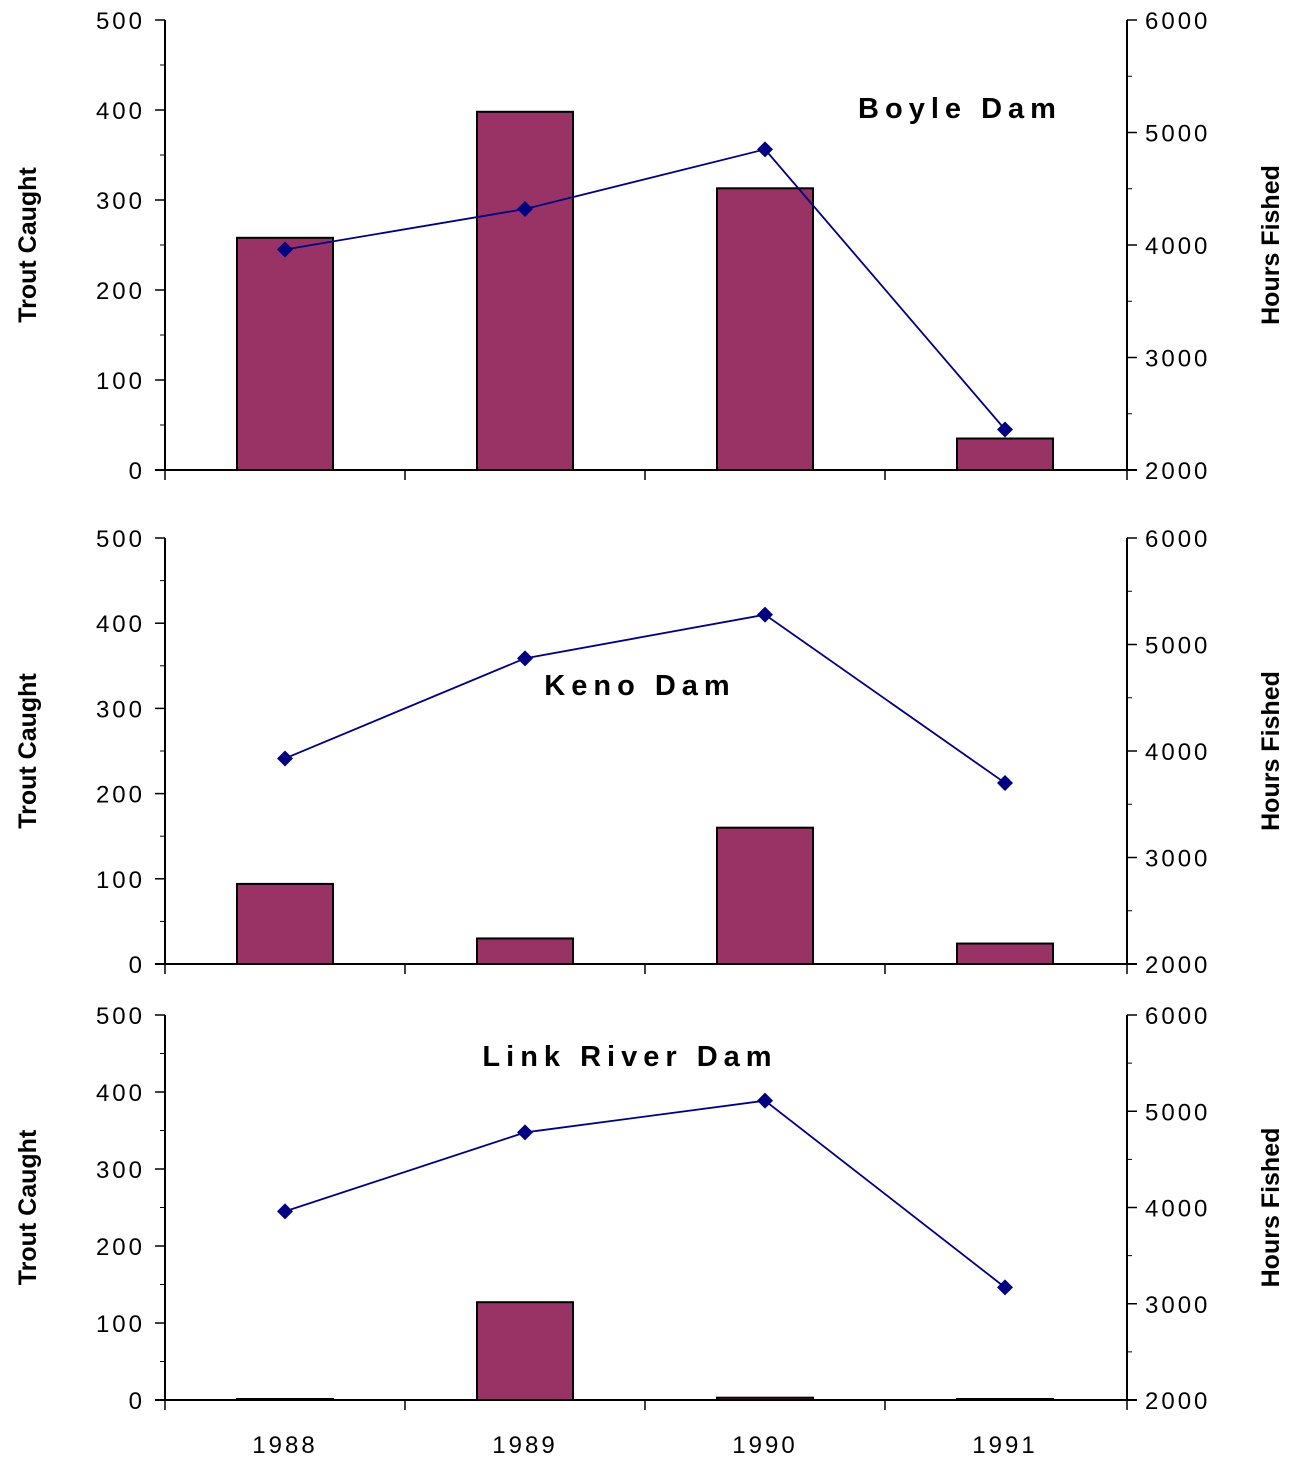 The image size is (1296, 1460). I want to click on panel-title: Keno Dam, so click(639, 686).